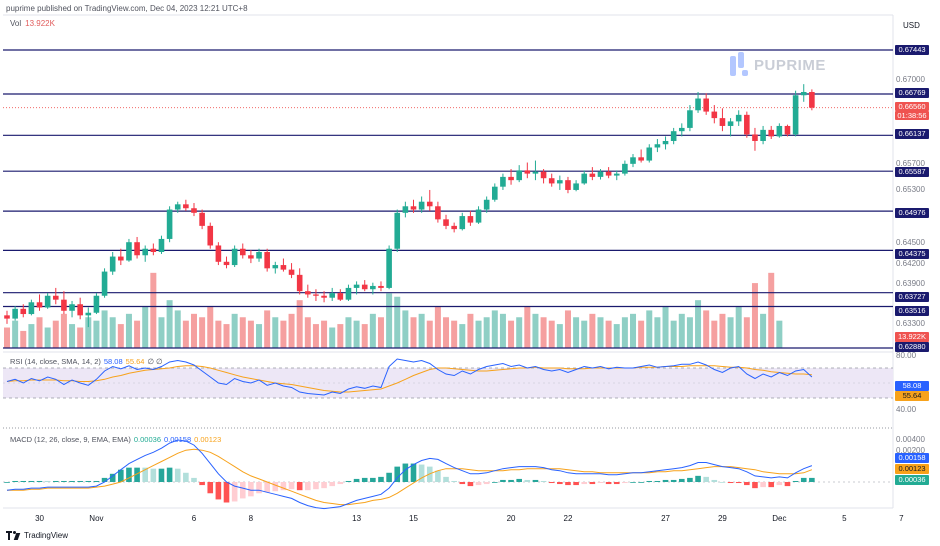  I want to click on macd-legend-macd: 0.00158, so click(178, 439).